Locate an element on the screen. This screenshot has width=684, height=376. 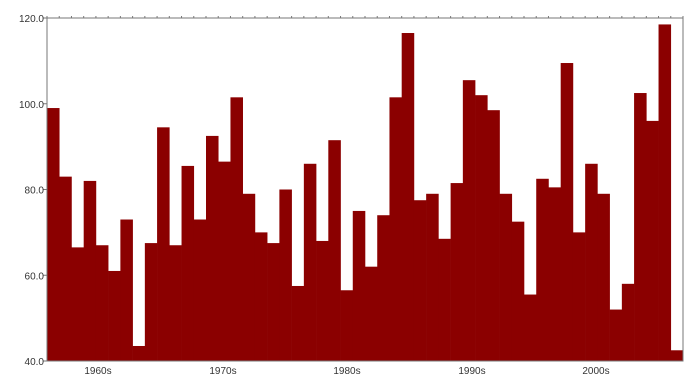
x-tick-label: 1970s is located at coordinates (222, 371).